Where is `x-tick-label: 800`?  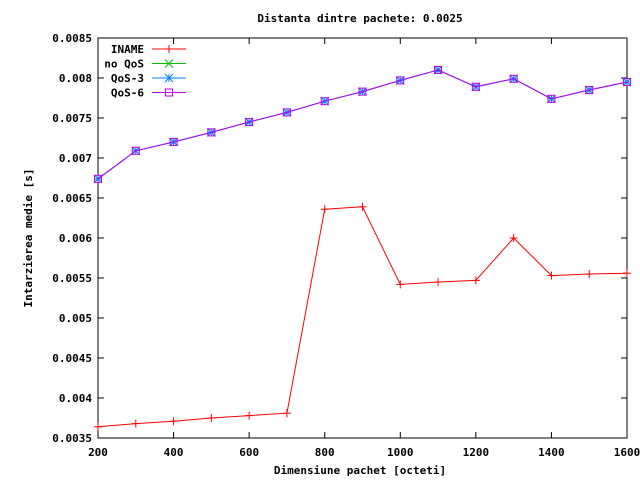
x-tick-label: 800 is located at coordinates (325, 452).